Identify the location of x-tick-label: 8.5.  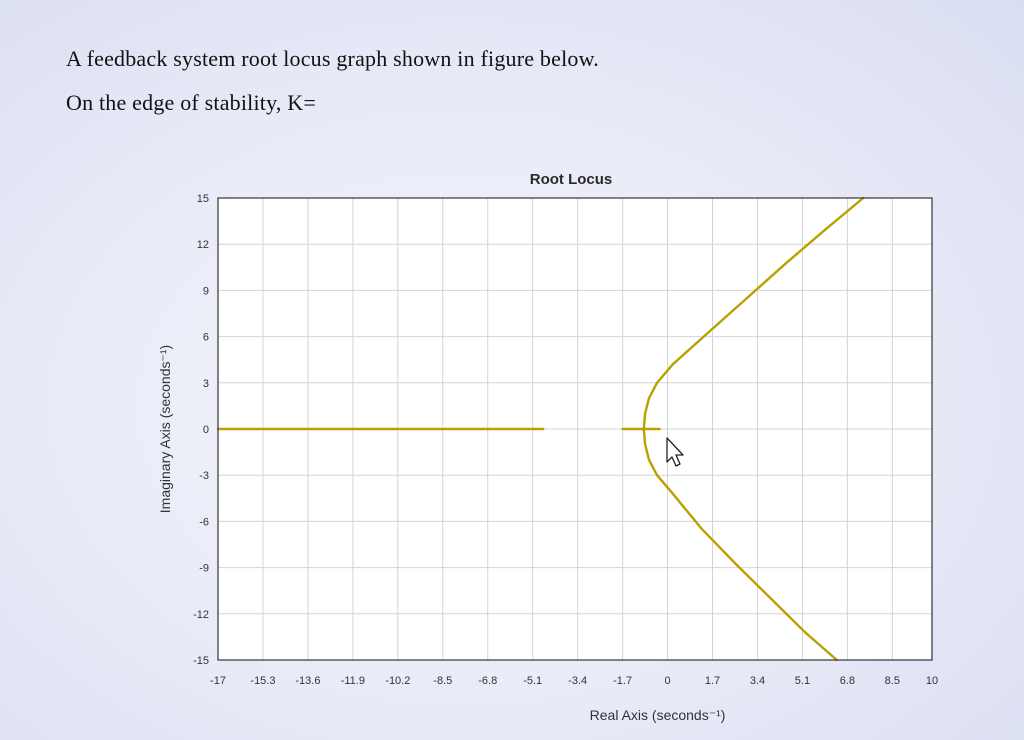
(892, 681).